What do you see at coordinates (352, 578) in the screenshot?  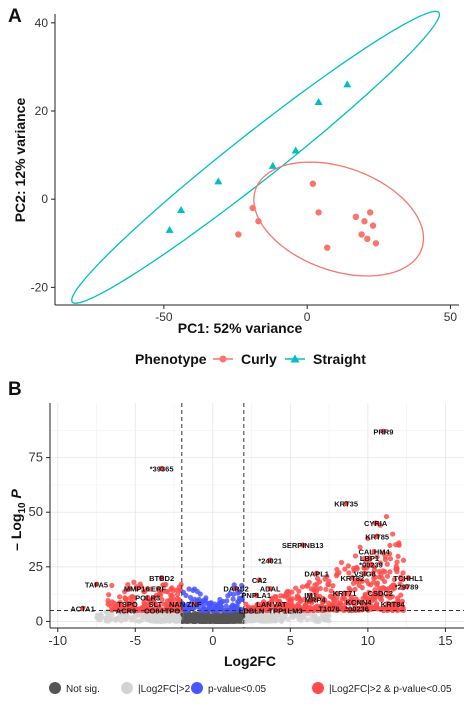 I see `gene-label: KRT82` at bounding box center [352, 578].